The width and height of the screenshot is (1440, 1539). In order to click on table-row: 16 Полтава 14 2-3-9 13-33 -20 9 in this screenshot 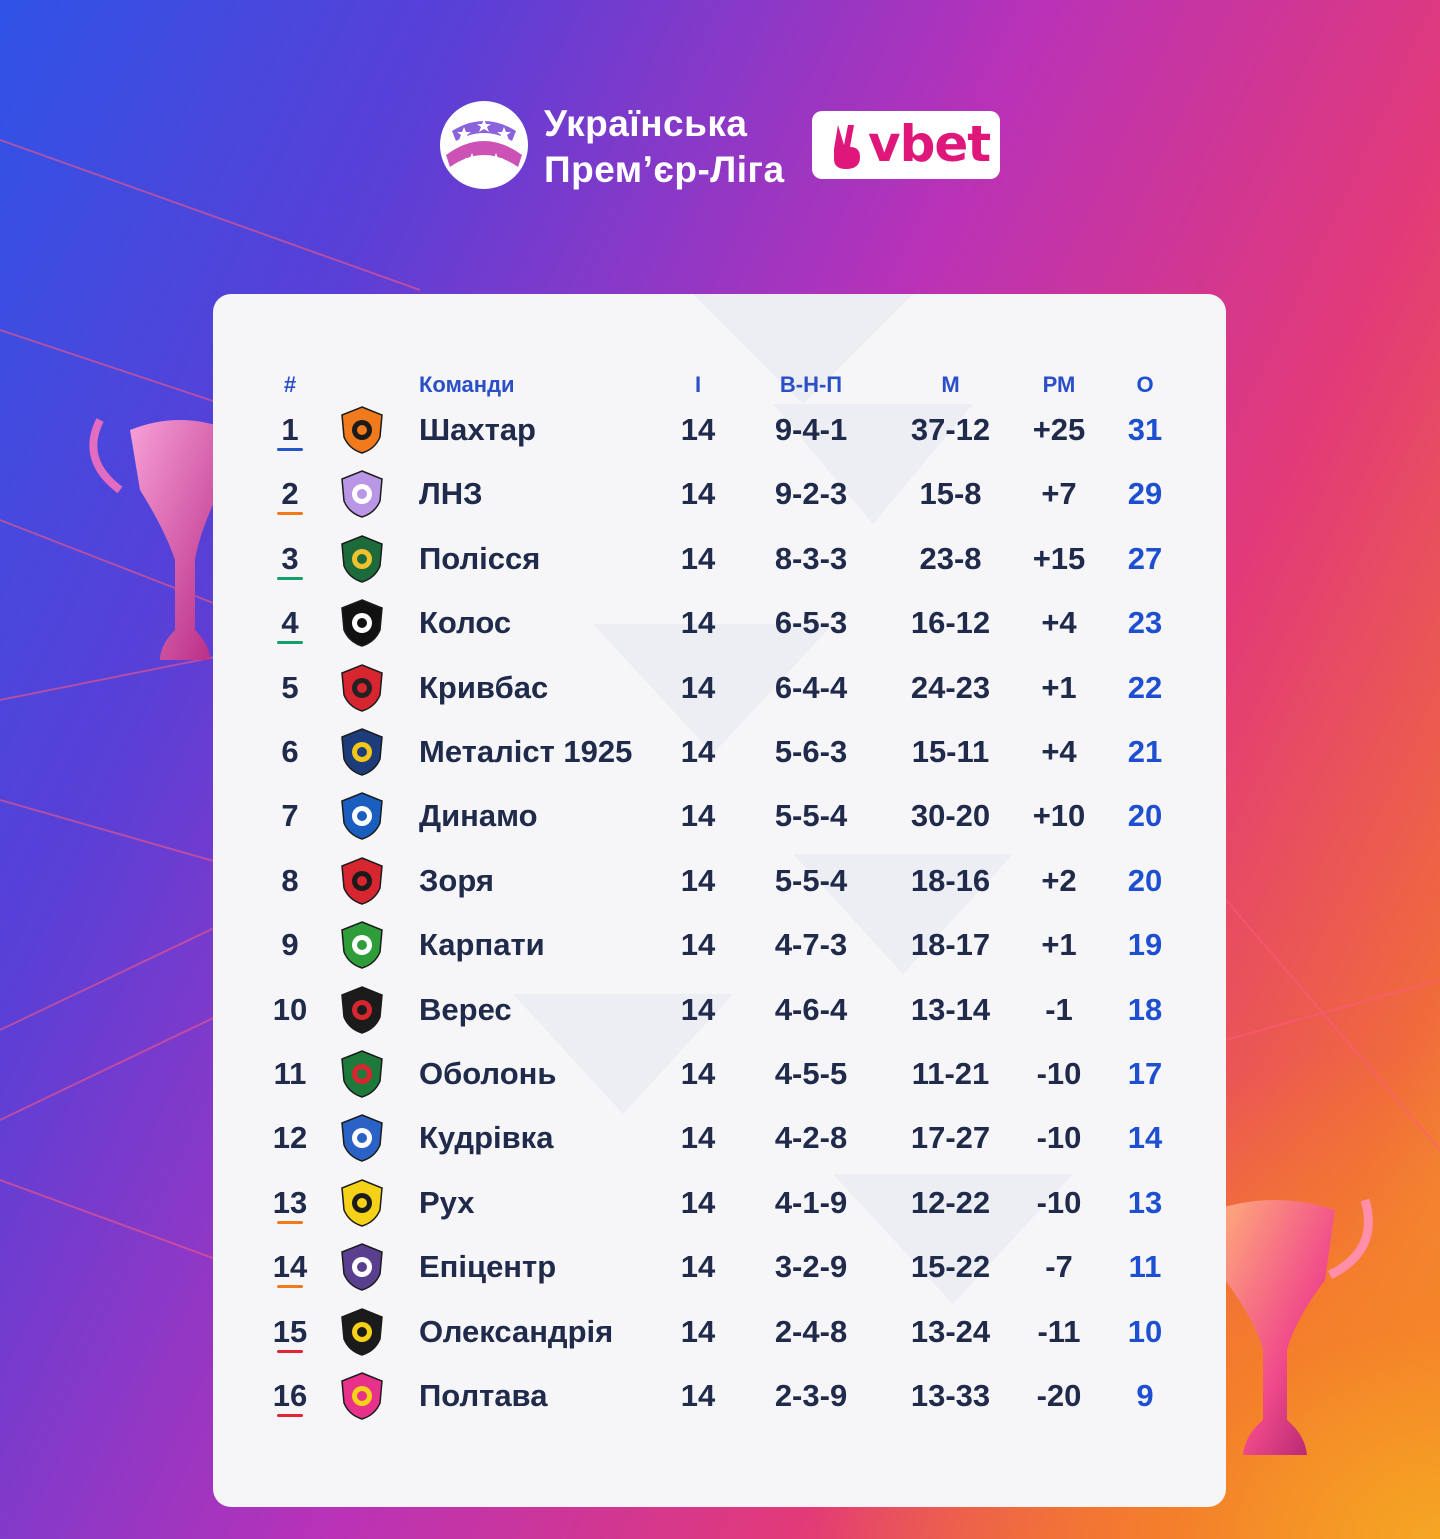, I will do `click(719, 1396)`.